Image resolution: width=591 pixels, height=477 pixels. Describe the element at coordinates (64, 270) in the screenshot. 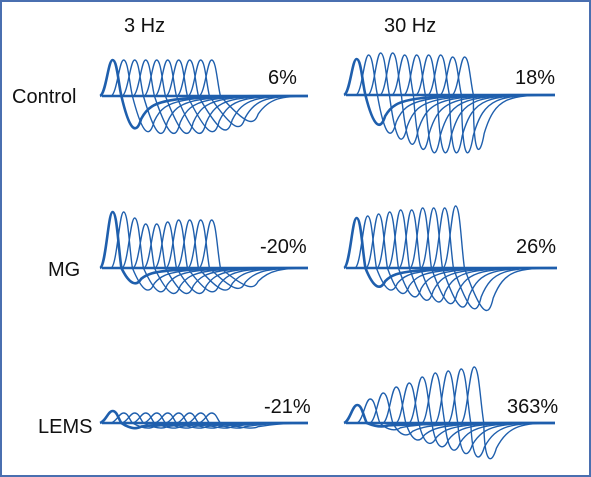

I see `row-label-mg: MG` at that location.